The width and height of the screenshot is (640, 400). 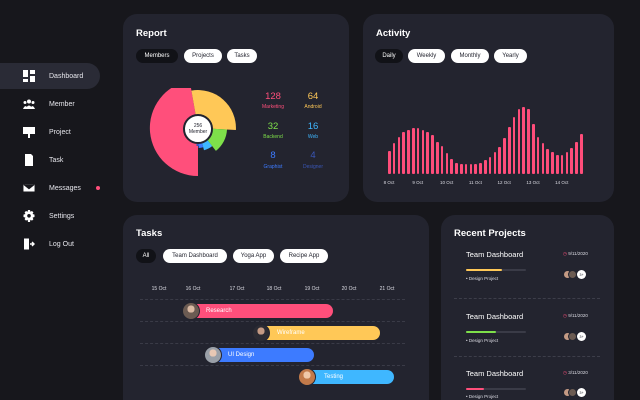 What do you see at coordinates (66, 76) in the screenshot?
I see `sidebar-item-label: Dashboard` at bounding box center [66, 76].